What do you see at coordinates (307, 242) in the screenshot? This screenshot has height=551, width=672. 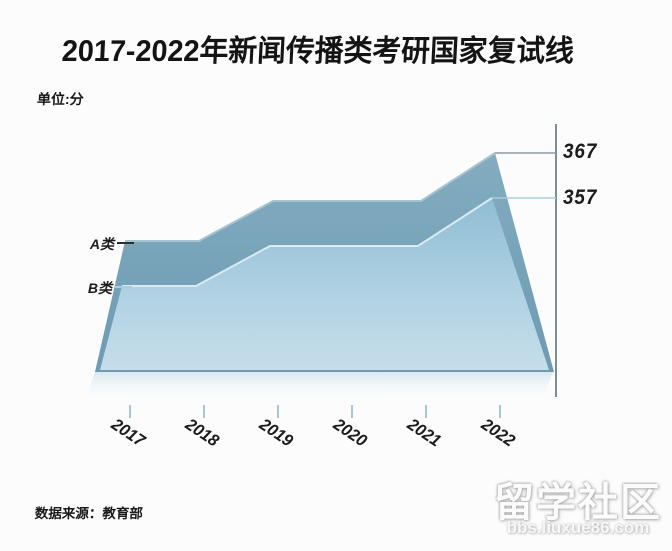 I see `series-b-top-edge` at bounding box center [307, 242].